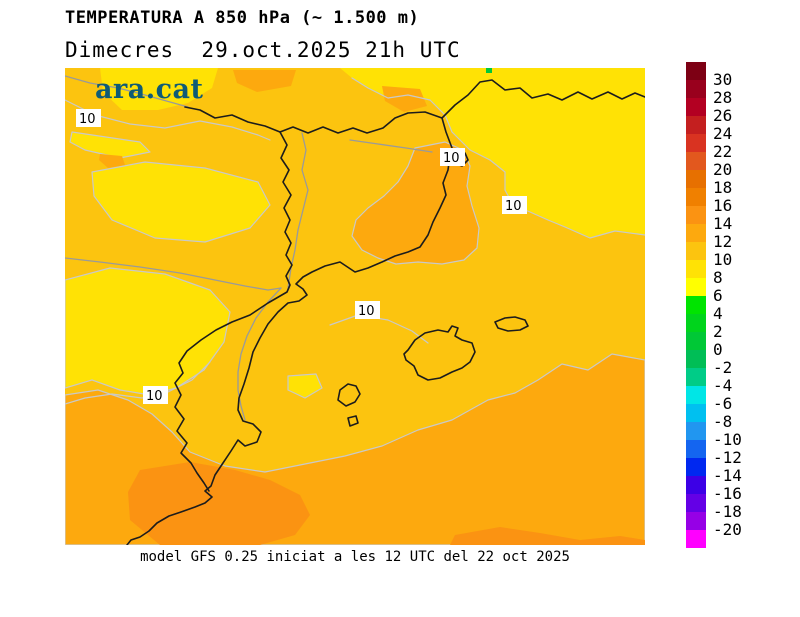 The width and height of the screenshot is (800, 617). What do you see at coordinates (723, 79) in the screenshot?
I see `legend-tick-label: 30` at bounding box center [723, 79].